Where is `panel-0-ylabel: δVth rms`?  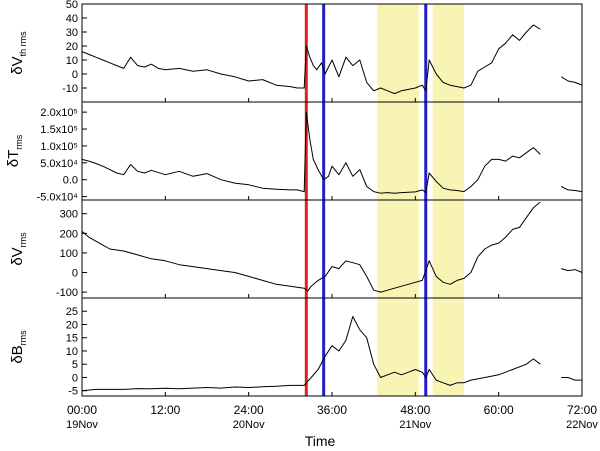
panel-0-ylabel: δVth rms is located at coordinates (18, 53).